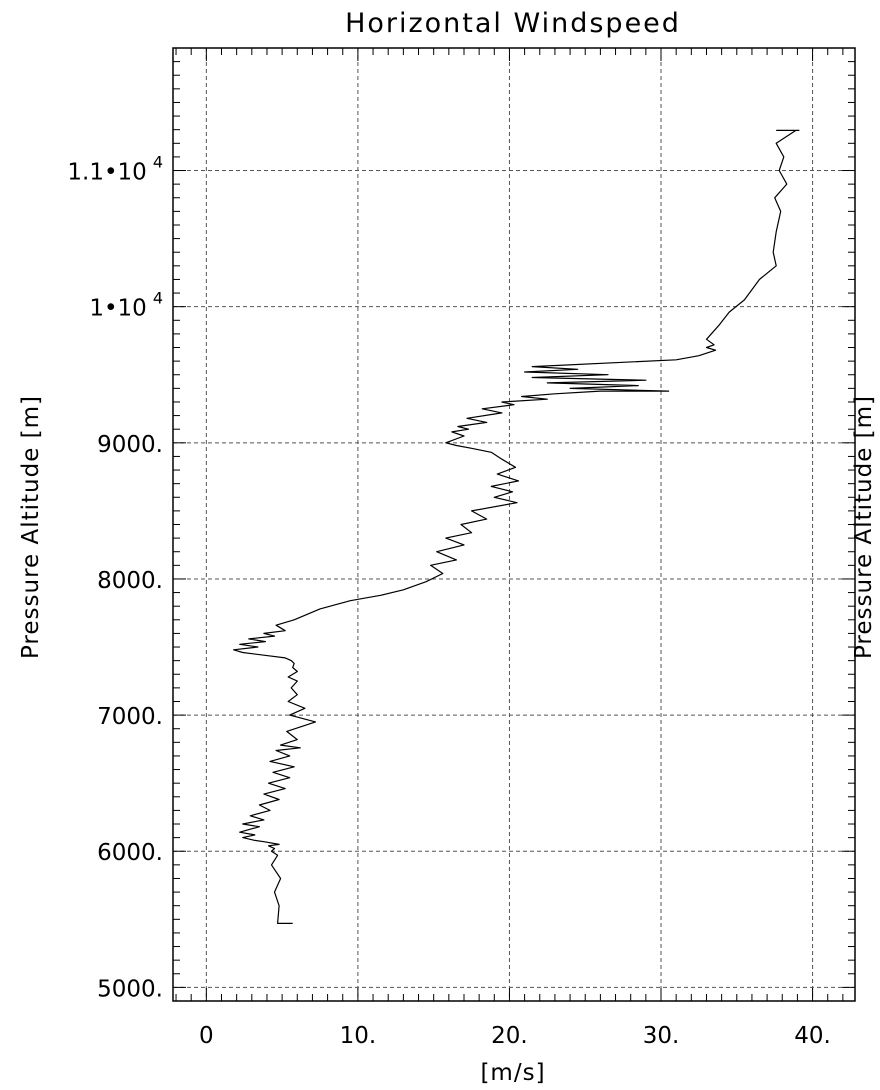  I want to click on y-tick-label-base: 1.1•10, so click(106, 173).